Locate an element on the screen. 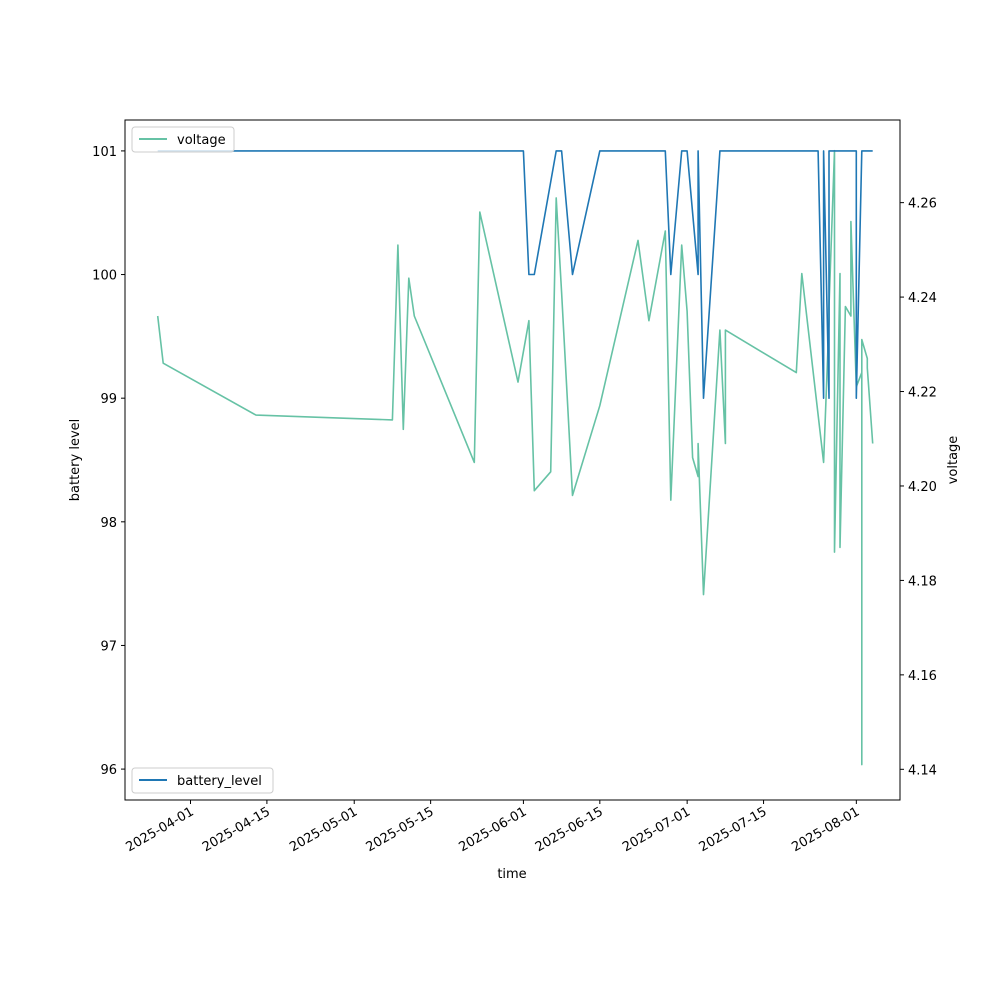  legend-battery-level-label: battery_level is located at coordinates (219, 781).